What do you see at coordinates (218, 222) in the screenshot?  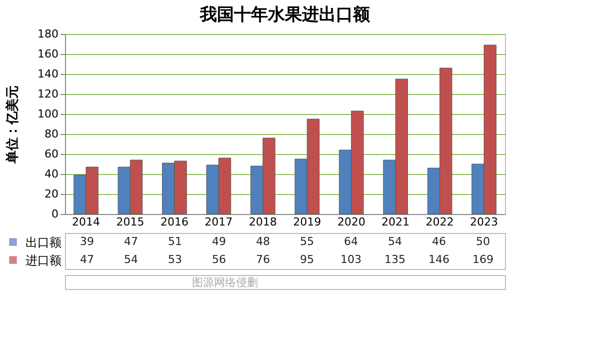 I see `x-tick-label: 2017` at bounding box center [218, 222].